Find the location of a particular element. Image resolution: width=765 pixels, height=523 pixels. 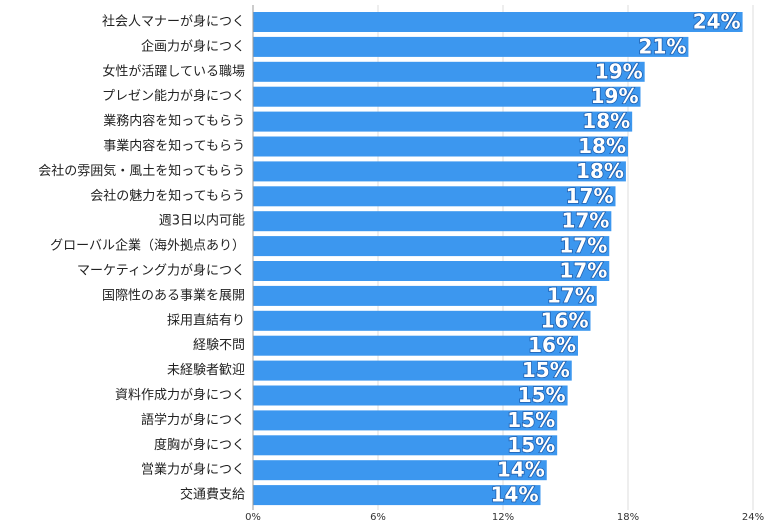

y-tick-label: 未経験者歓迎 is located at coordinates (206, 370).